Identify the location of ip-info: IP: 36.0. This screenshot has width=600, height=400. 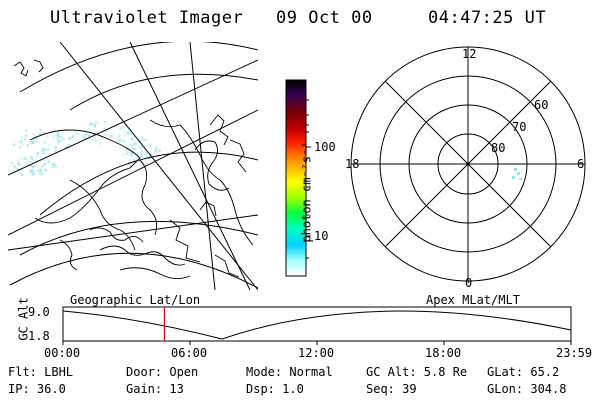
(37, 389).